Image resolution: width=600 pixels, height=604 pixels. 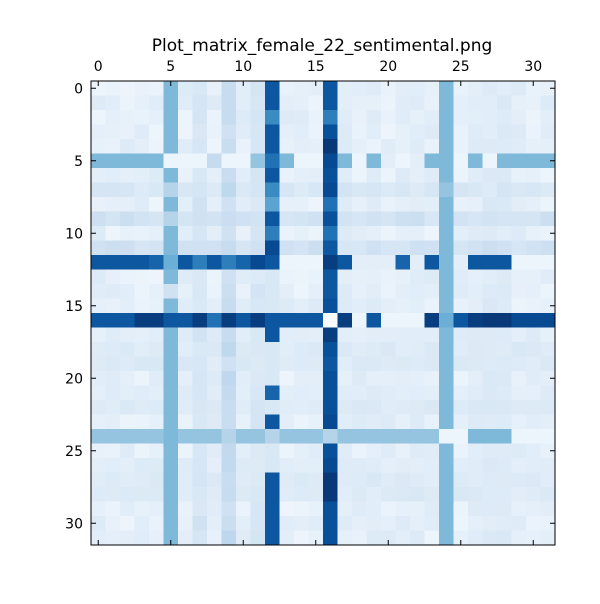 What do you see at coordinates (461, 67) in the screenshot?
I see `x-tick-label: 25` at bounding box center [461, 67].